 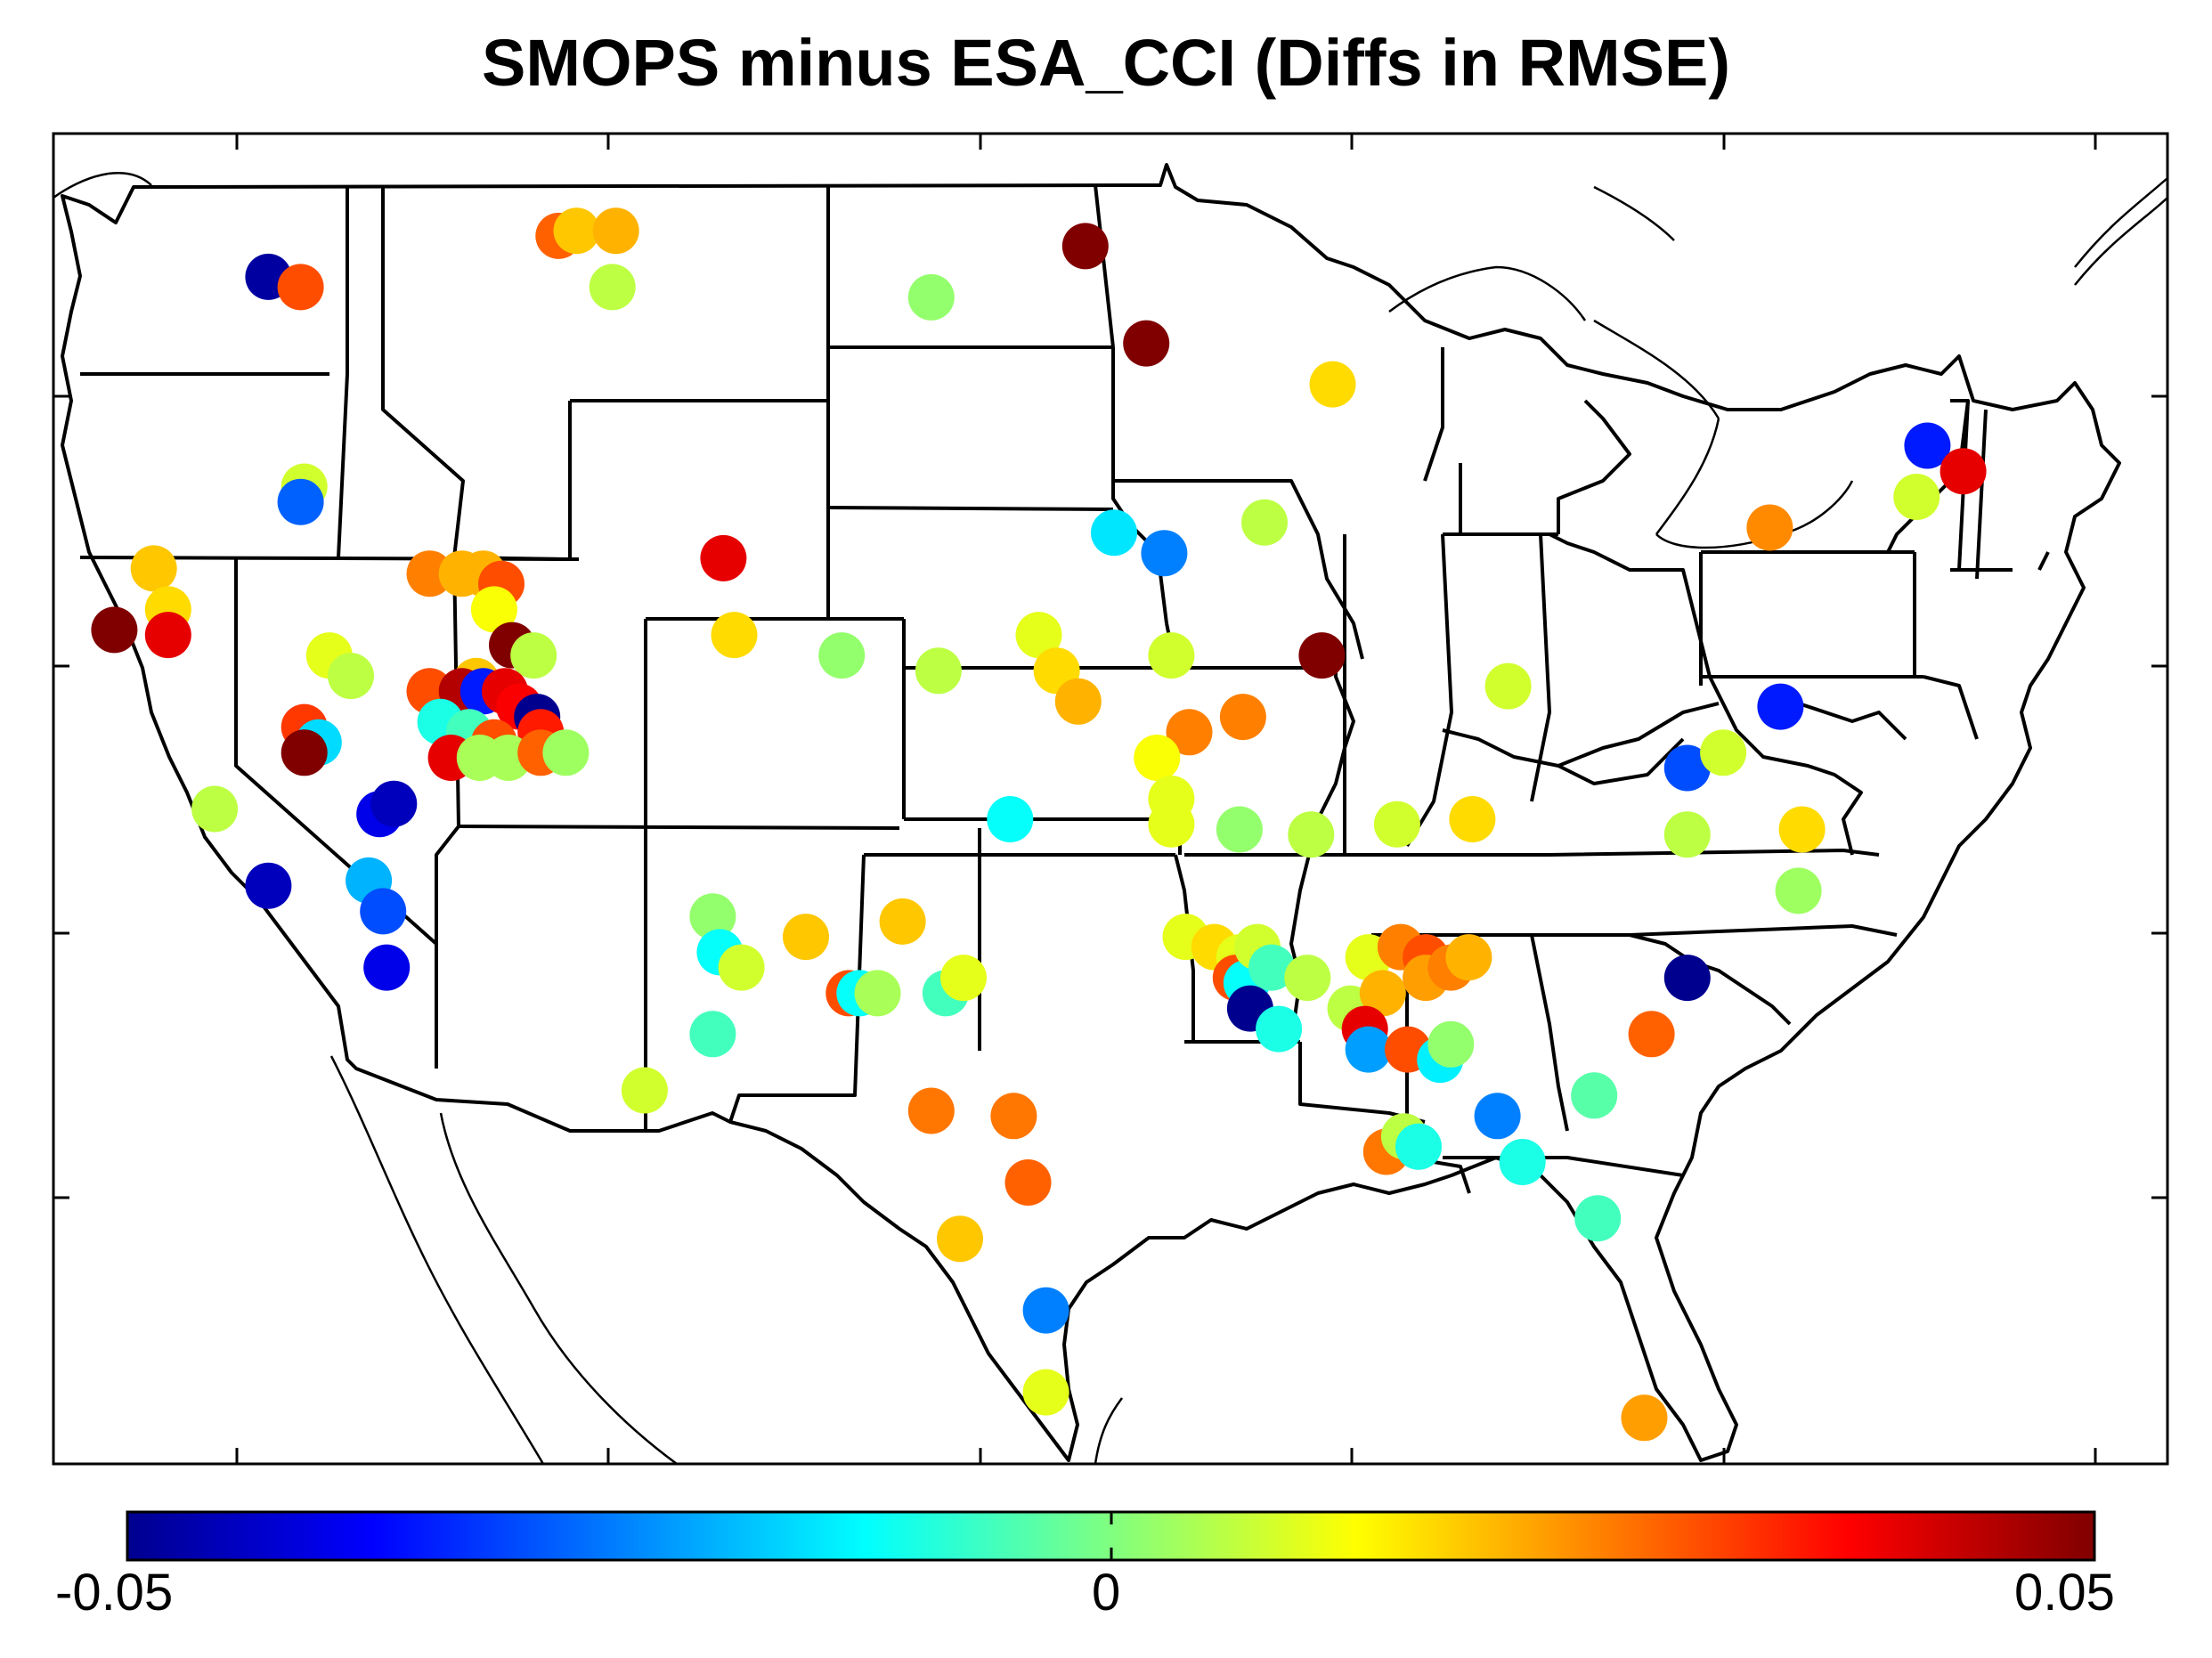 What do you see at coordinates (2064, 1592) in the screenshot?
I see `colorbar-max-label: 0.05` at bounding box center [2064, 1592].